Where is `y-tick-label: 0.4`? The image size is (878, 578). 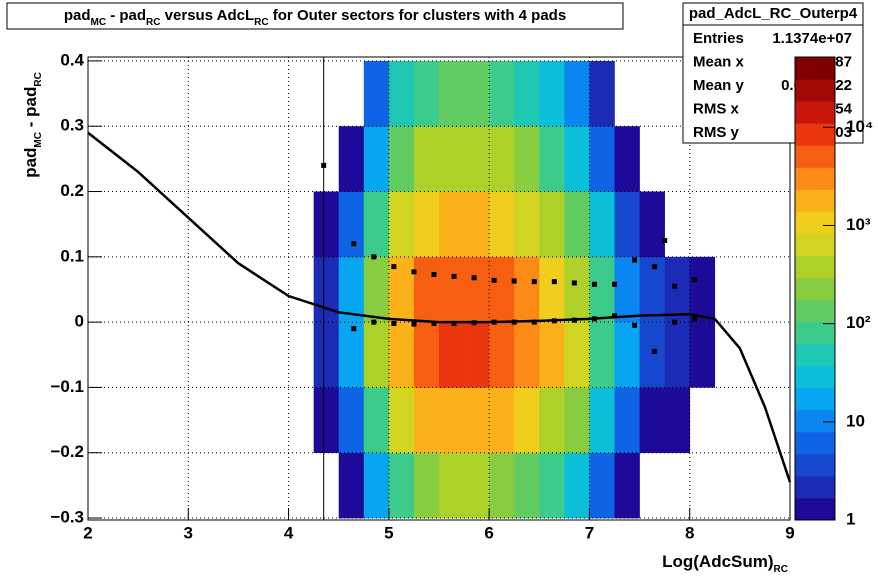
y-tick-label: 0.4 is located at coordinates (72, 59).